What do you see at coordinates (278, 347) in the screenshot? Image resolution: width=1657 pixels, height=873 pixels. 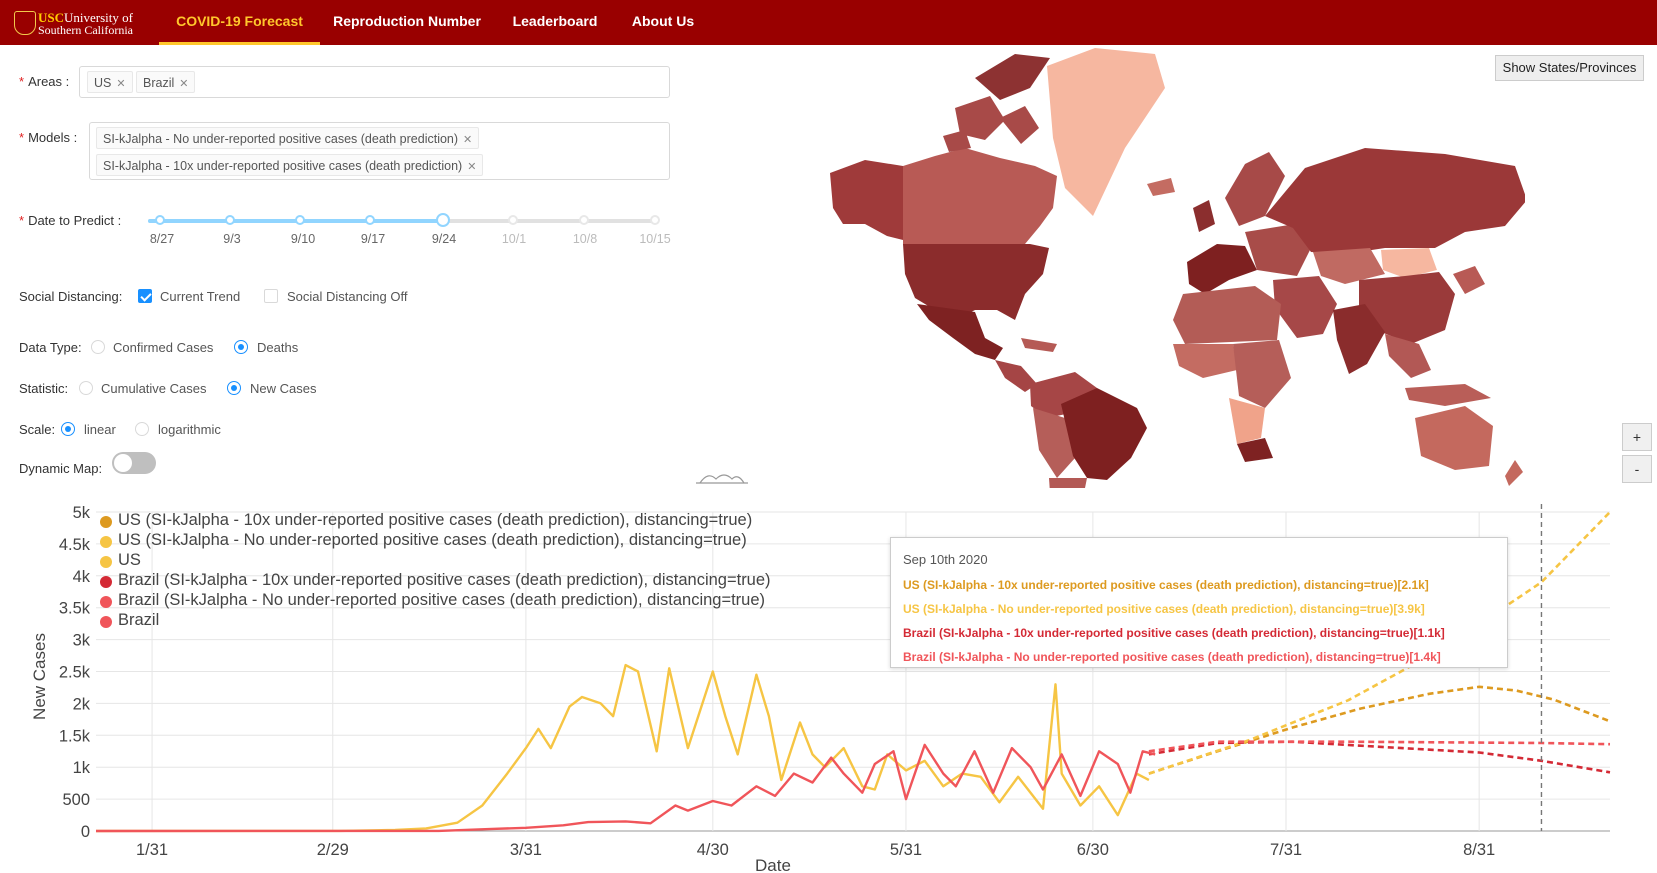 I see `deaths-label: Deaths` at bounding box center [278, 347].